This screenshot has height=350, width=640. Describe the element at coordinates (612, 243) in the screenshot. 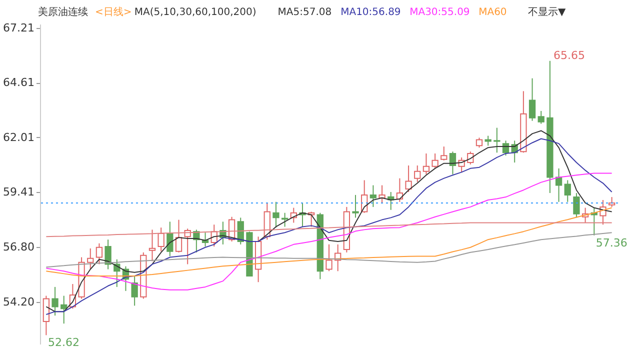

I see `annotation: 57.36` at that location.